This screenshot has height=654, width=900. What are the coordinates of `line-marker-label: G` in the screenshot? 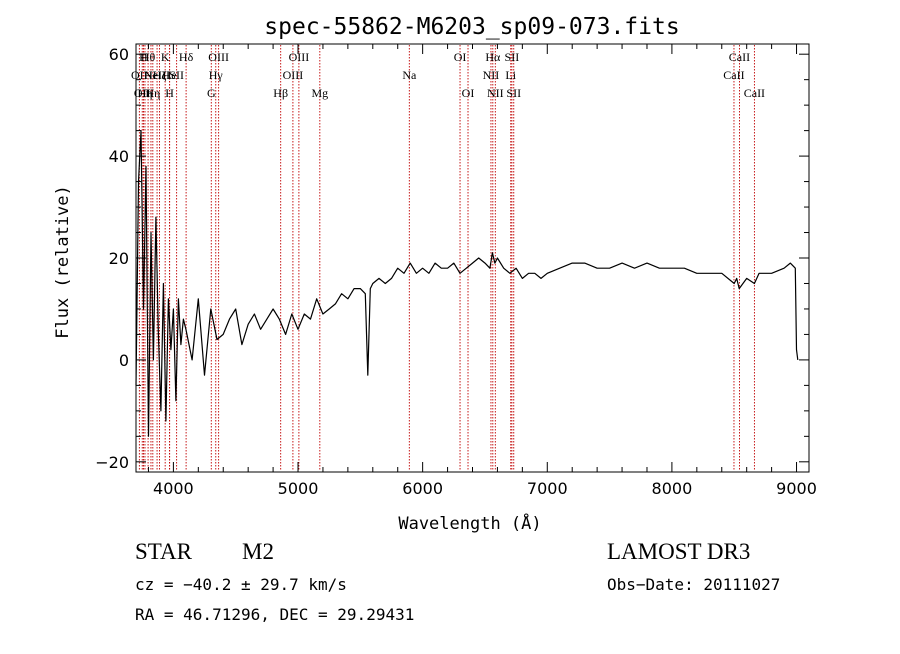 It's located at (211, 93).